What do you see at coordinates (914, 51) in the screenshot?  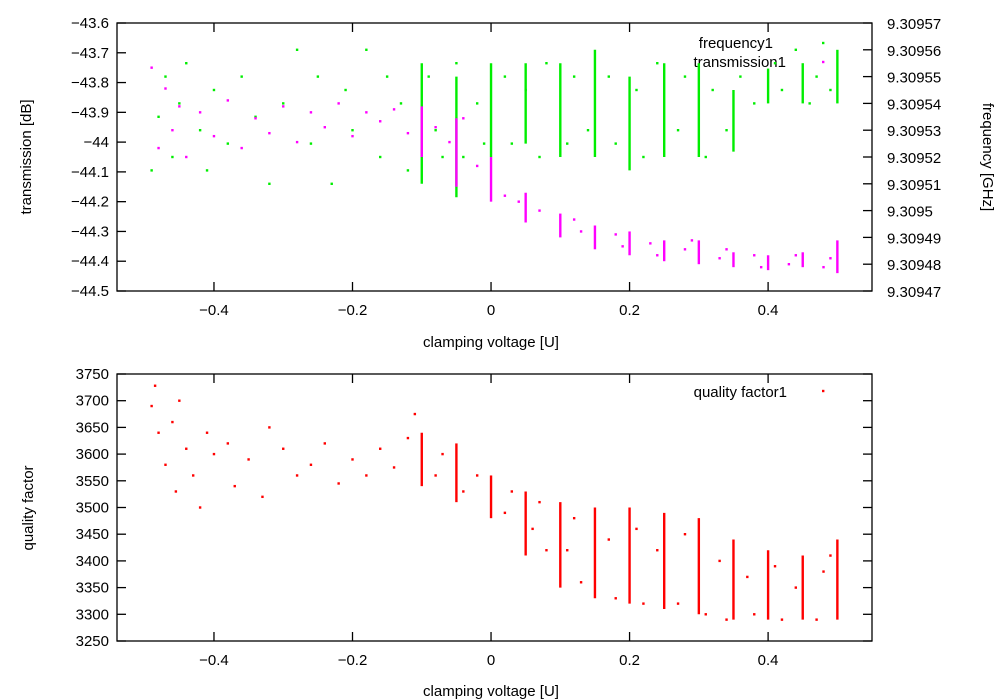 I see `y2-tick-label: 9.30956` at bounding box center [914, 51].